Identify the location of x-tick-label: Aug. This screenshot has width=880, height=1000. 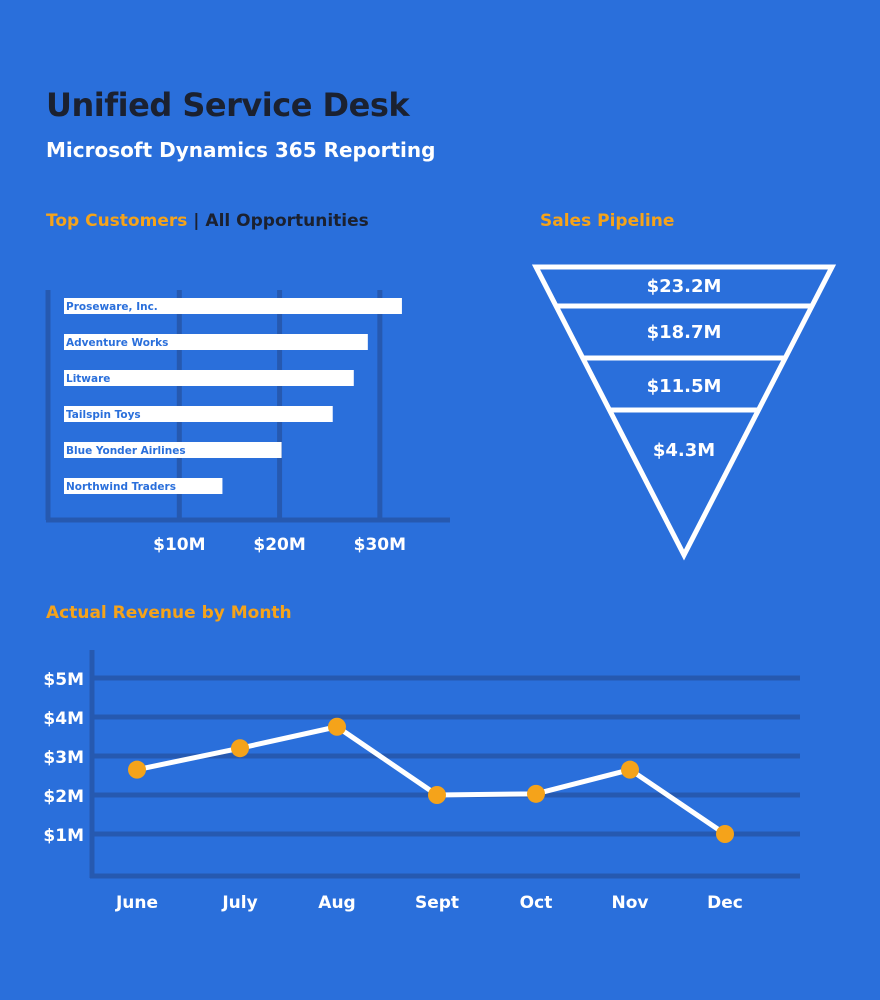
(336, 903).